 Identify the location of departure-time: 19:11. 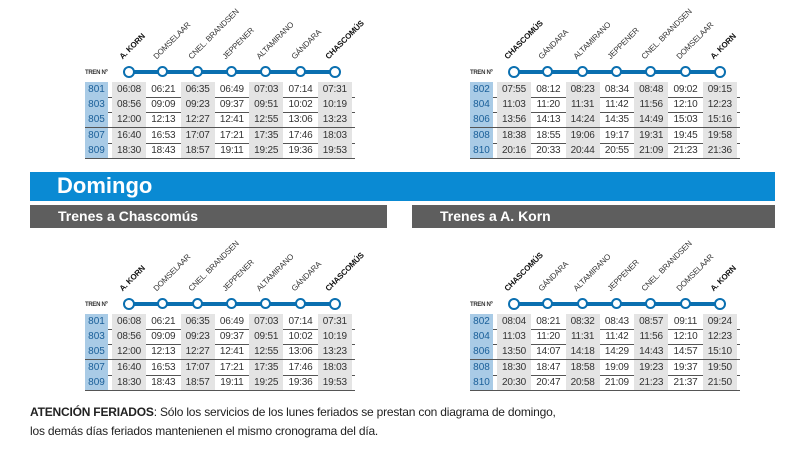
(232, 382).